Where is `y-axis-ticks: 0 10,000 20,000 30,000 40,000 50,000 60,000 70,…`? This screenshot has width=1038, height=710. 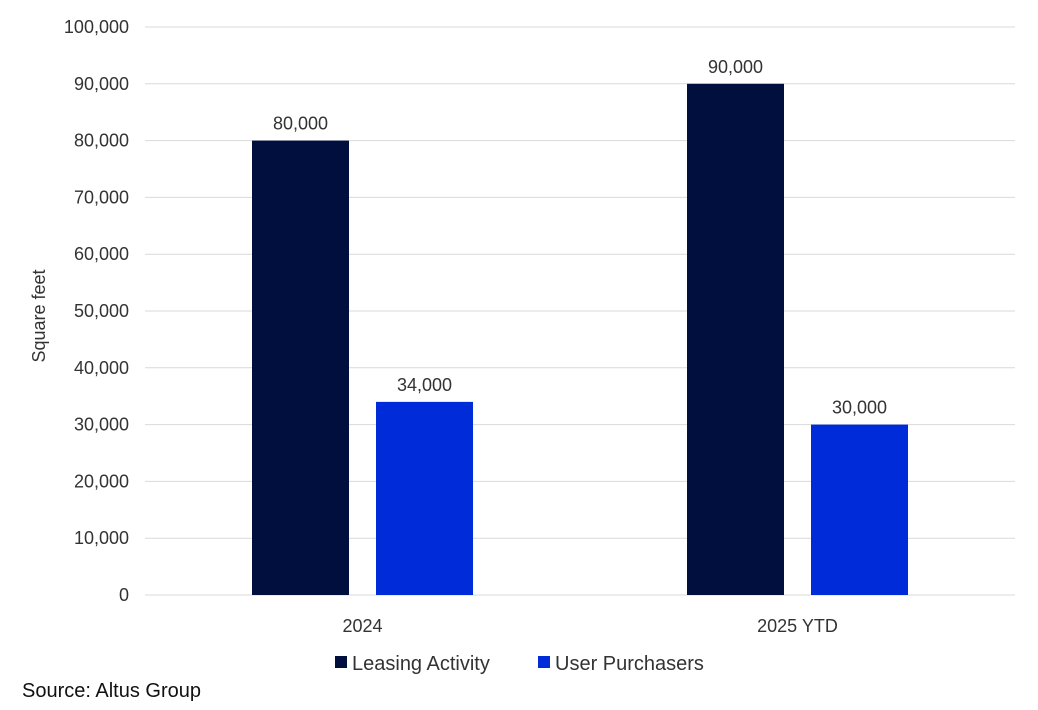 y-axis-ticks: 0 10,000 20,000 30,000 40,000 50,000 60,000 70,… is located at coordinates (96, 311).